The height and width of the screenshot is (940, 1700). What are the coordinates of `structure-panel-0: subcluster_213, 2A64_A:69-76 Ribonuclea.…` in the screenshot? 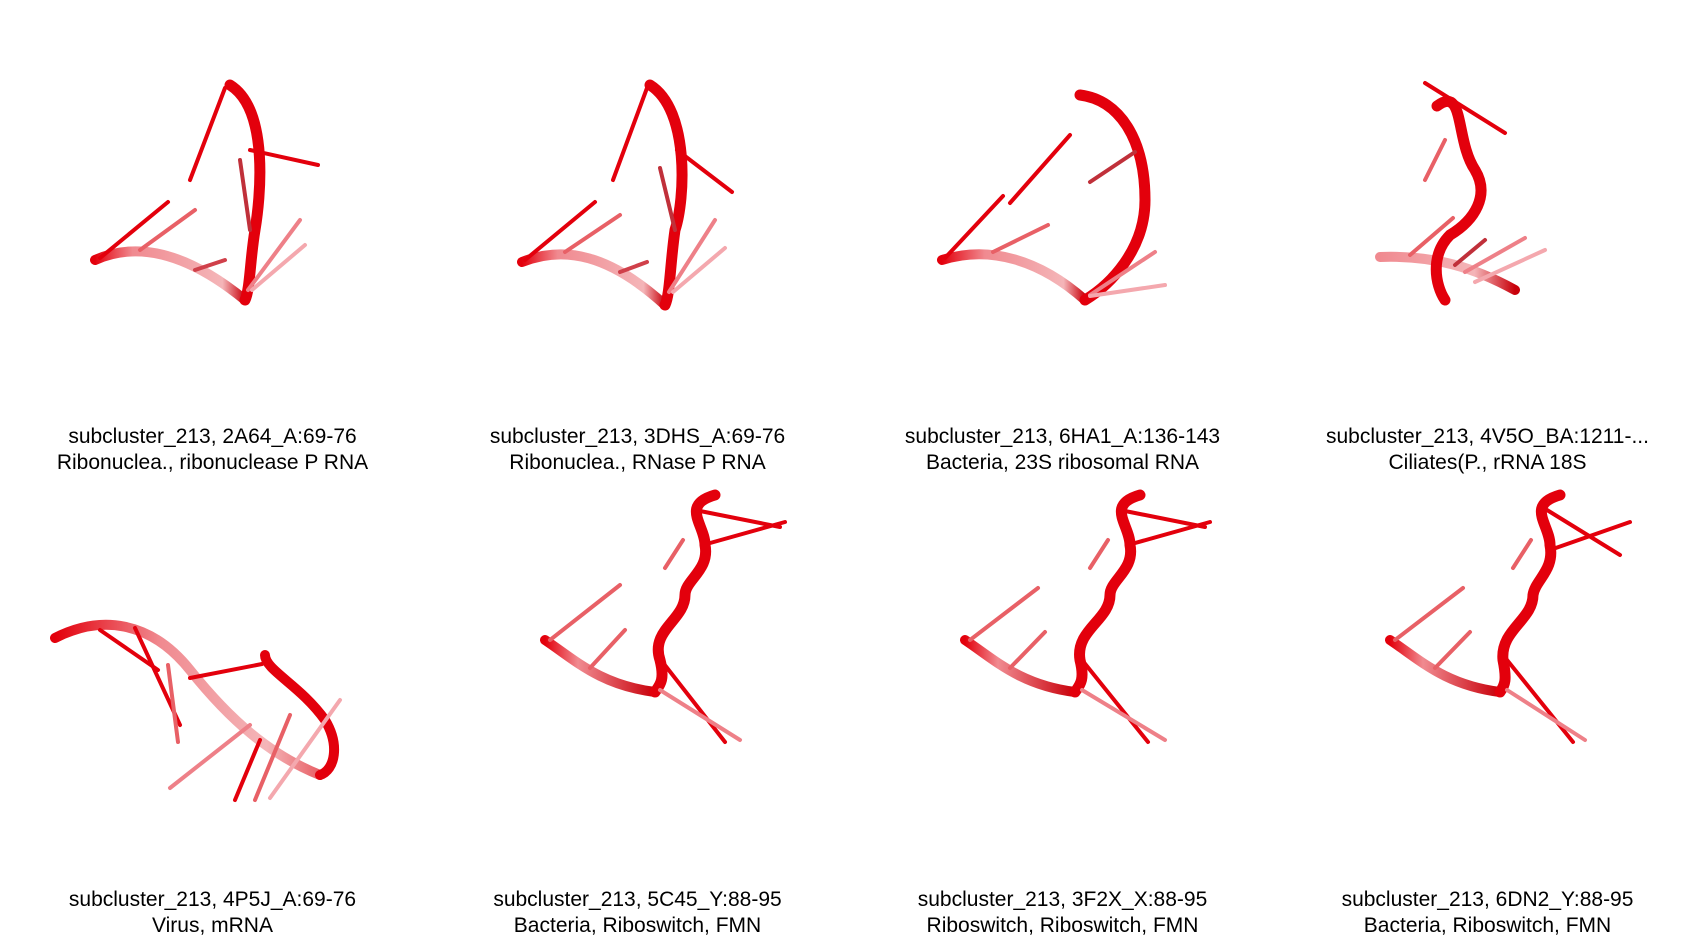 It's located at (212, 235).